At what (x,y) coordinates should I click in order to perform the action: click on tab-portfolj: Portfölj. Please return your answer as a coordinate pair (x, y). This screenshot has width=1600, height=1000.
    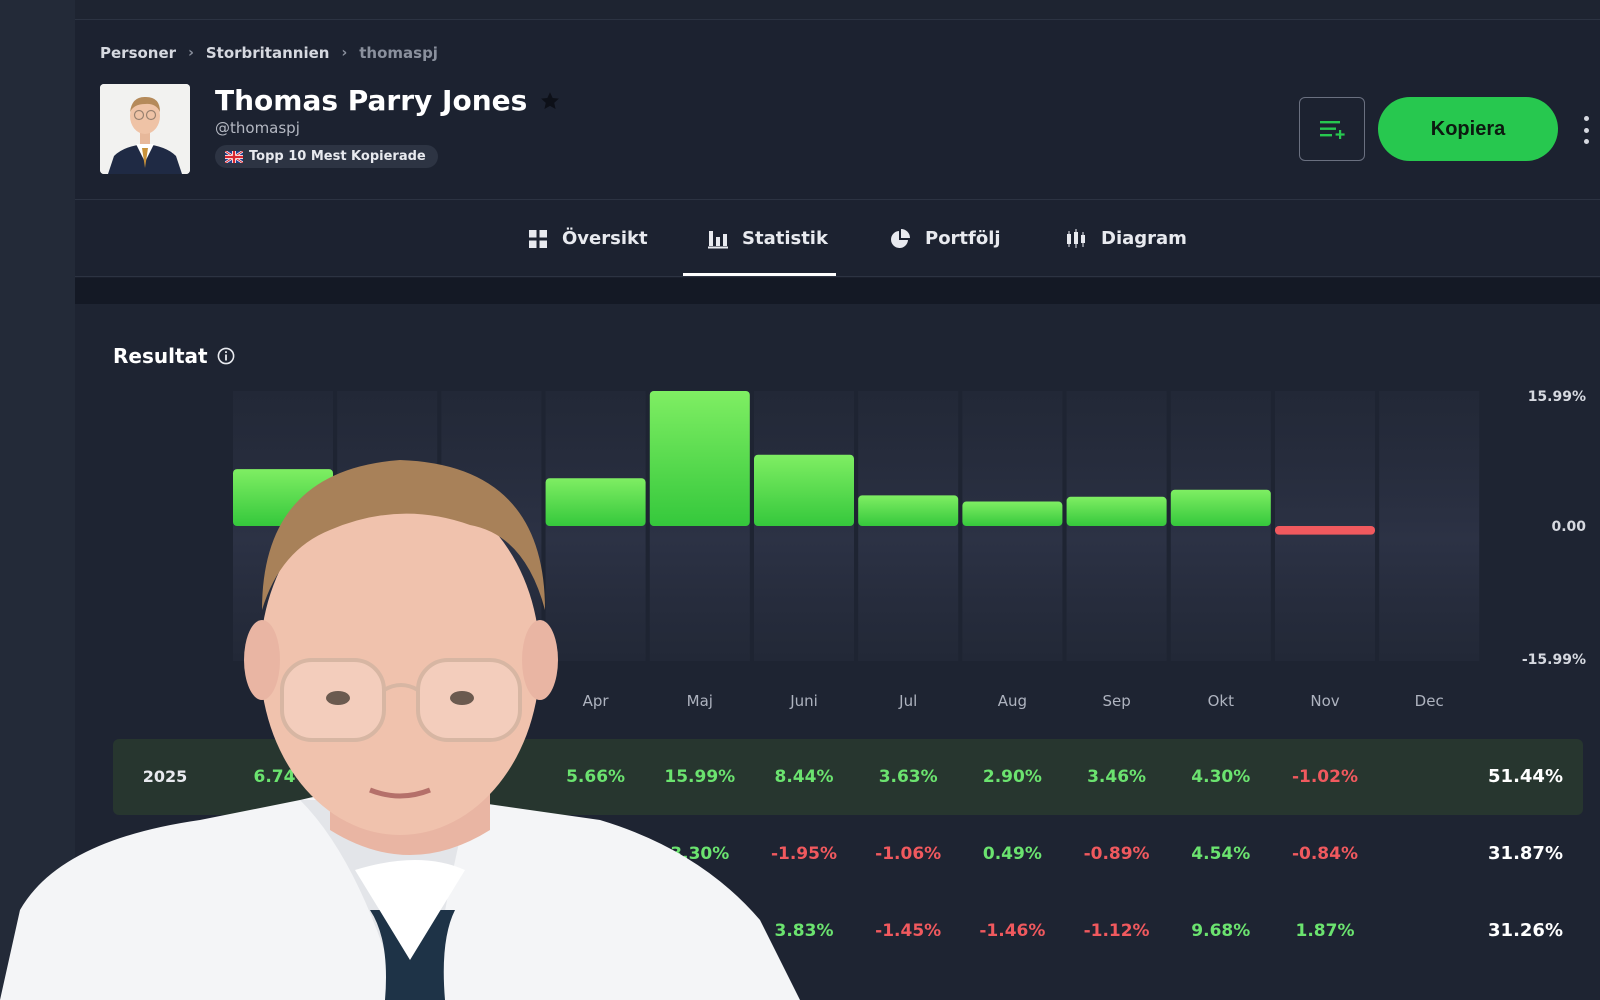
    Looking at the image, I should click on (945, 238).